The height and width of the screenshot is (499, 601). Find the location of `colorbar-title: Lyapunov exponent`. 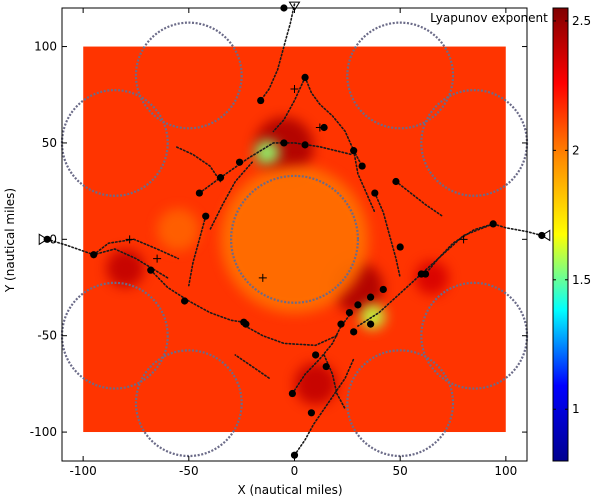

colorbar-title: Lyapunov exponent is located at coordinates (489, 18).